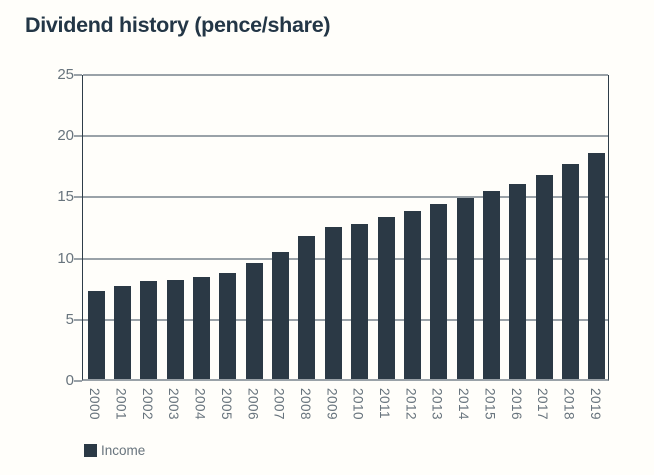 The width and height of the screenshot is (654, 475). I want to click on bar-2002, so click(149, 330).